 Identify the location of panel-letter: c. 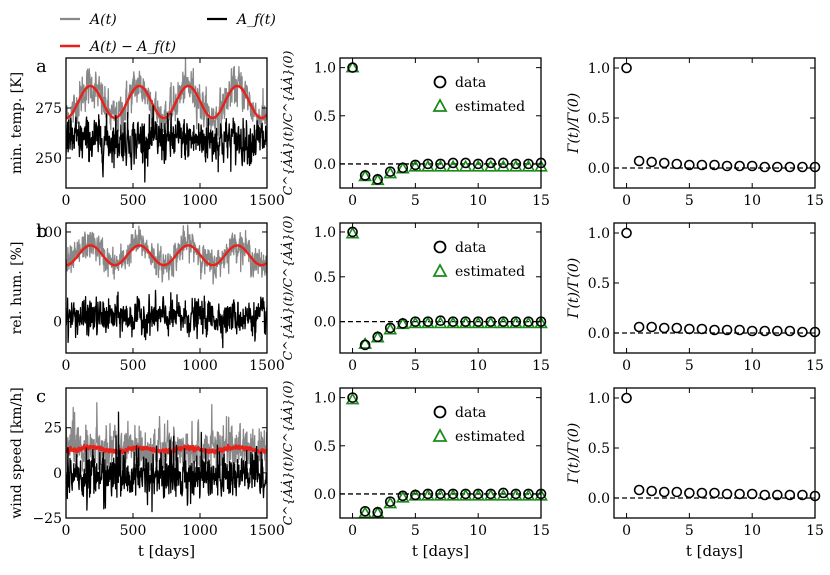
(41, 396).